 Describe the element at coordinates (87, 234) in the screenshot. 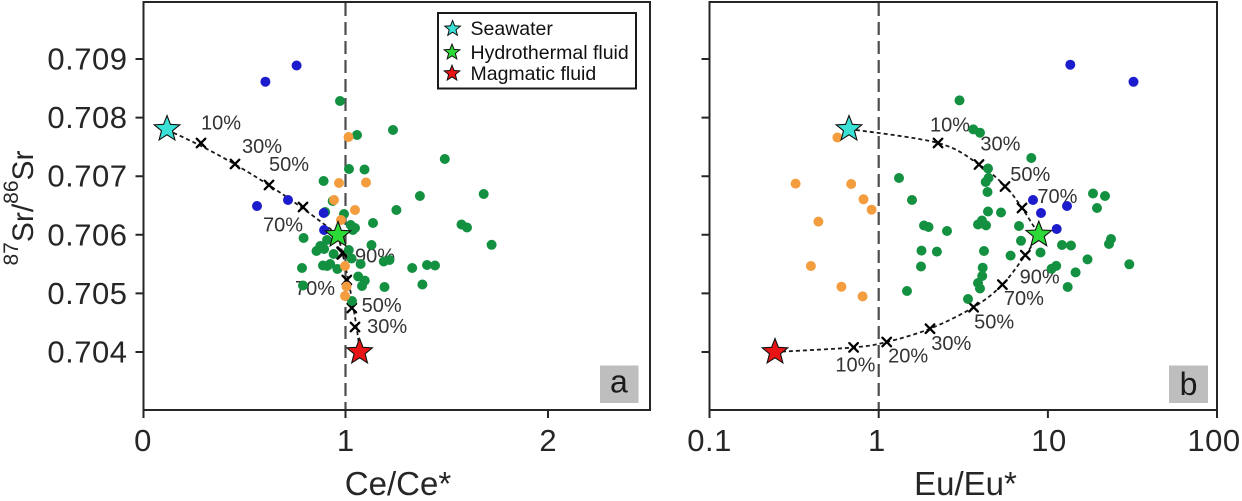

I see `svg-text: 0.706` at that location.